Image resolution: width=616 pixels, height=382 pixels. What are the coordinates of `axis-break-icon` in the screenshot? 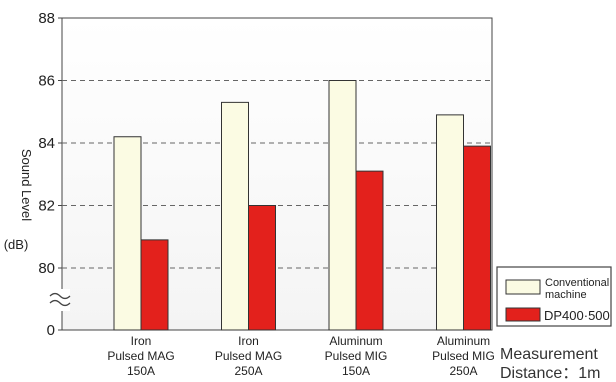 It's located at (59, 300).